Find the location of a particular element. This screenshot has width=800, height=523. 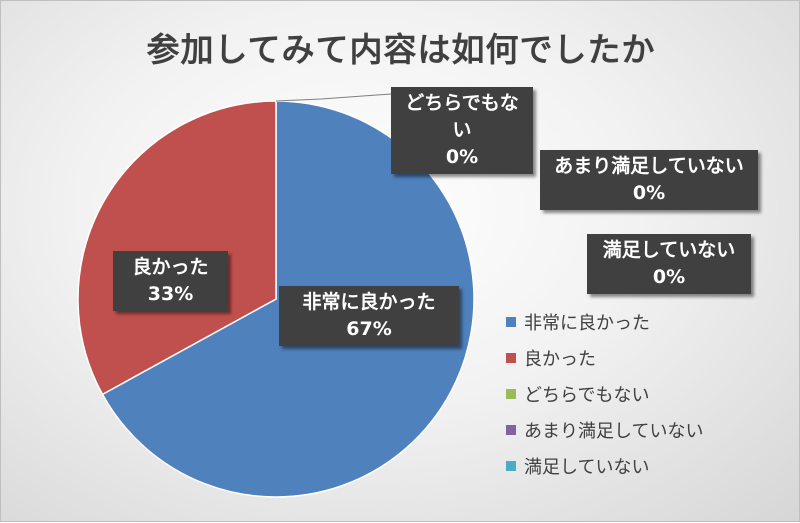

legend-item: どちらでもない is located at coordinates (618, 396).